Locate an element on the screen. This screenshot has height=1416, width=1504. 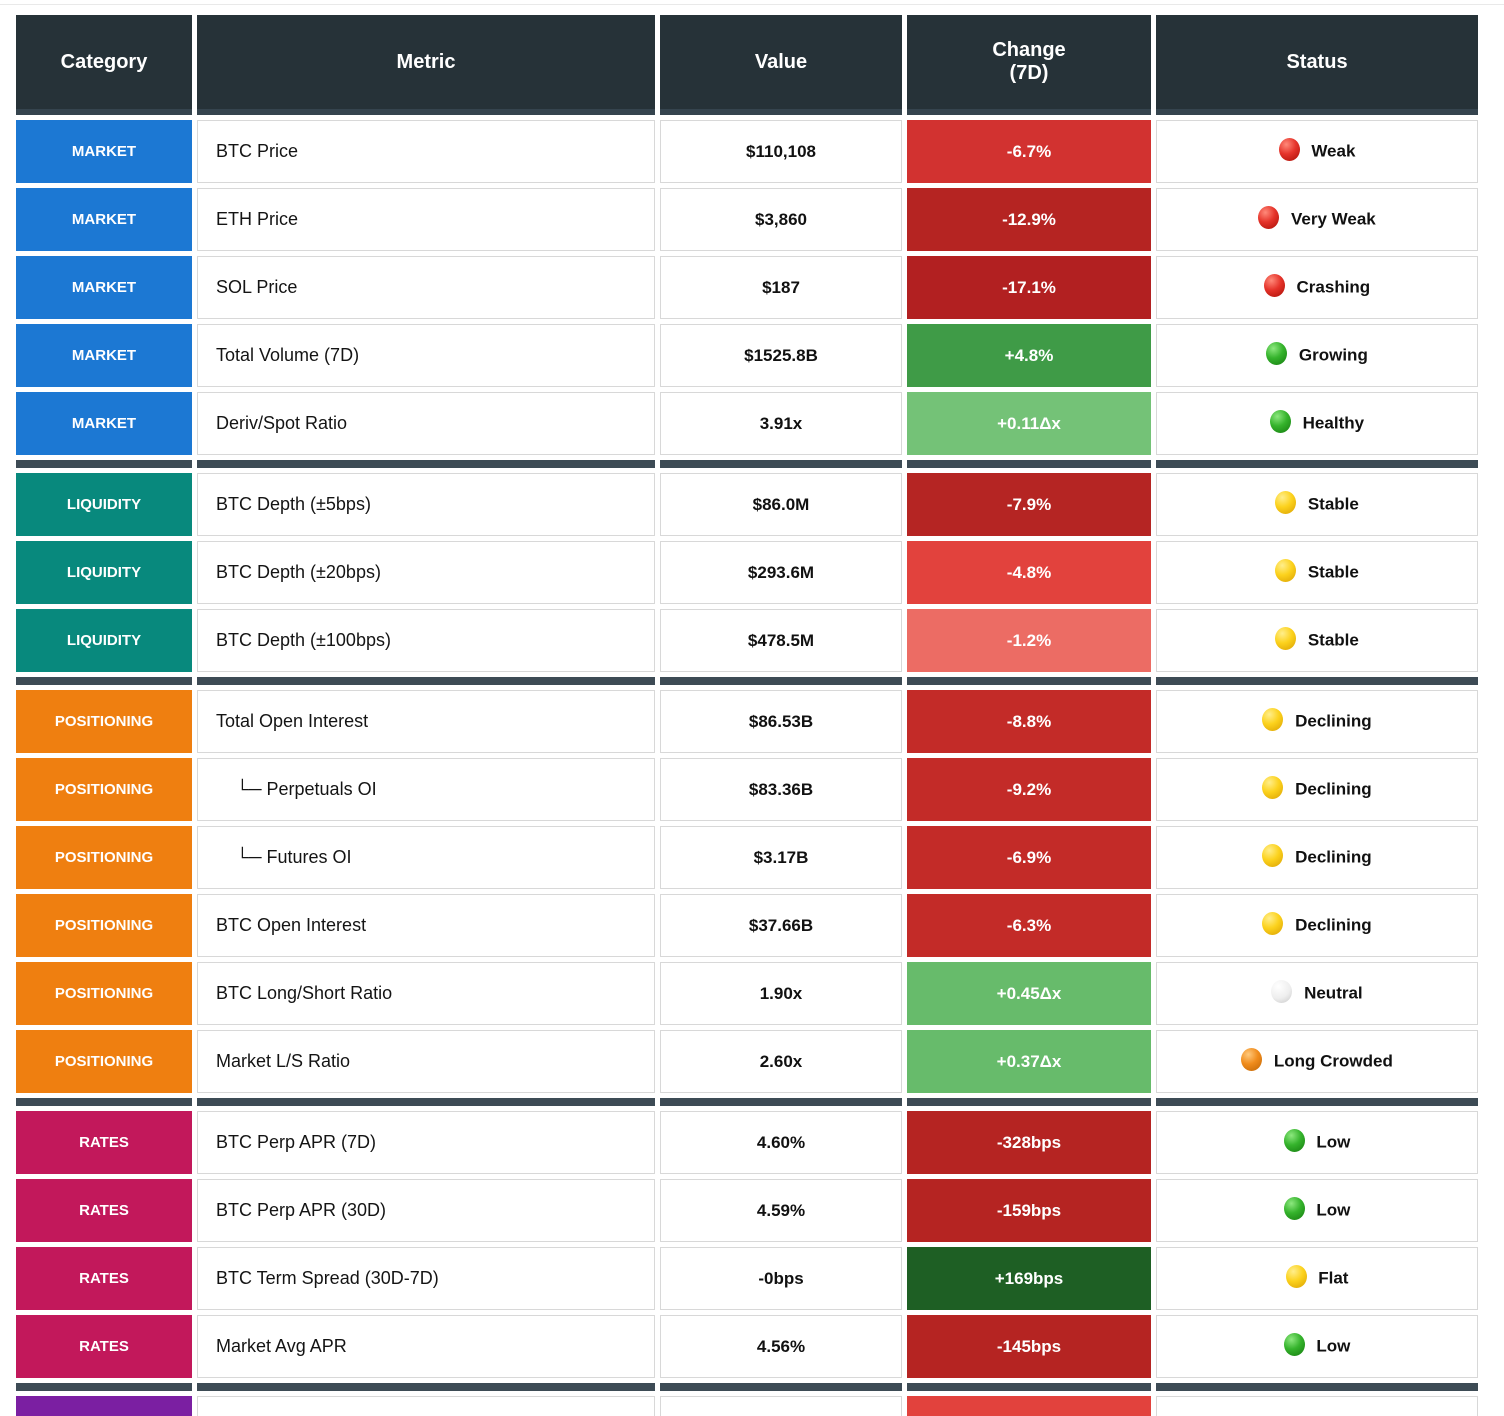
change-cell: -9.2% is located at coordinates (1029, 789).